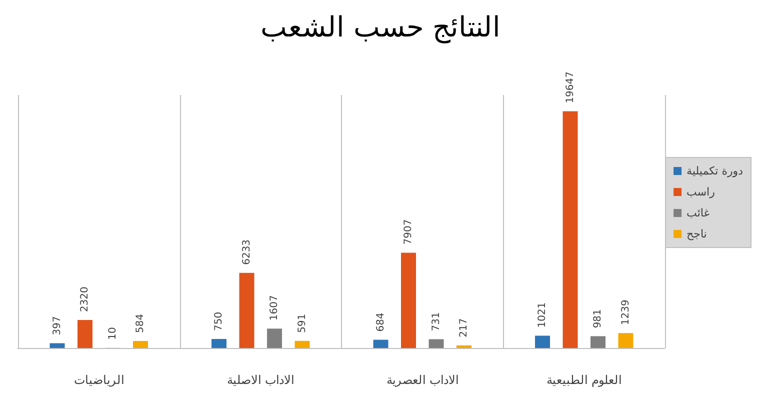  What do you see at coordinates (436, 322) in the screenshot?
I see `data-label: 731` at bounding box center [436, 322].